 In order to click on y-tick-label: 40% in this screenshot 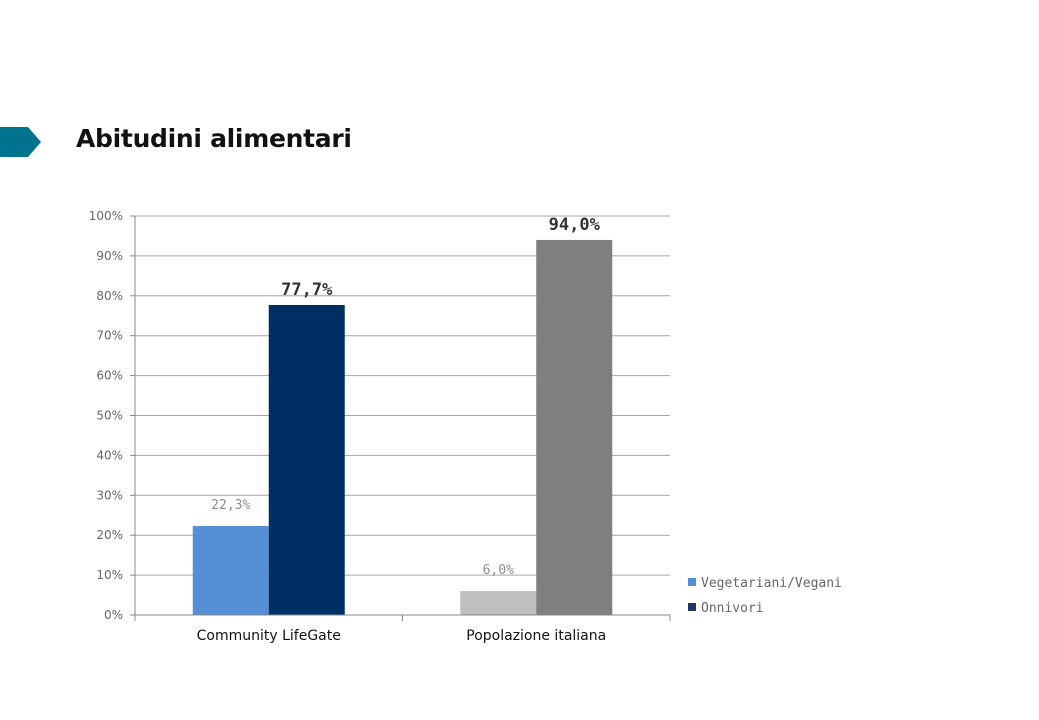, I will do `click(109, 455)`.